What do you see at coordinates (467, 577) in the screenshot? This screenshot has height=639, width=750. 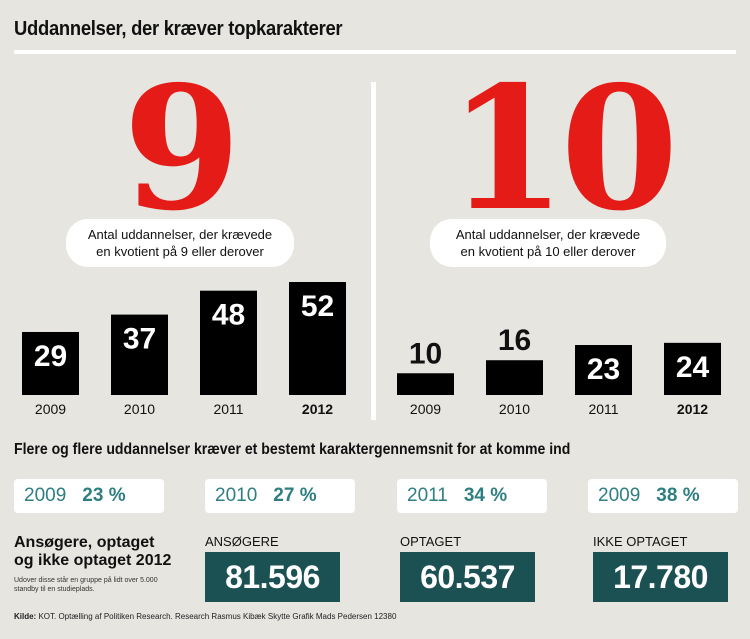 I see `box-admitted: 60.537` at bounding box center [467, 577].